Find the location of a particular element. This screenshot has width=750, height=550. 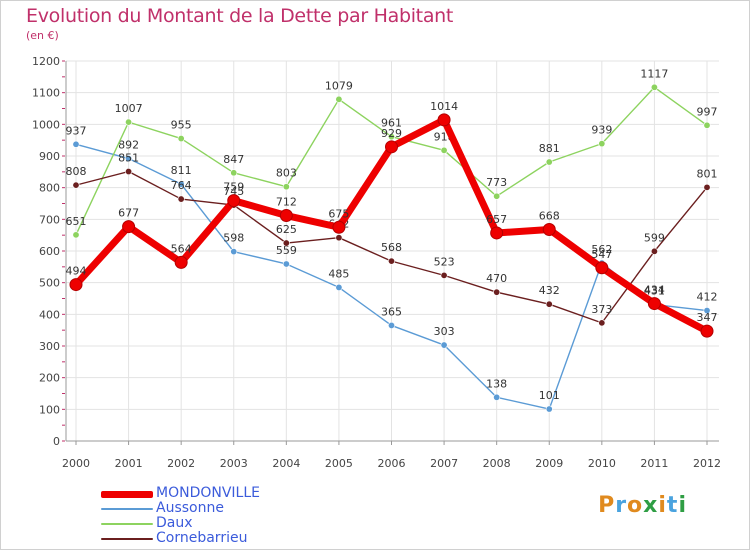

data-label-cornebarrieu: 568 is located at coordinates (391, 247).